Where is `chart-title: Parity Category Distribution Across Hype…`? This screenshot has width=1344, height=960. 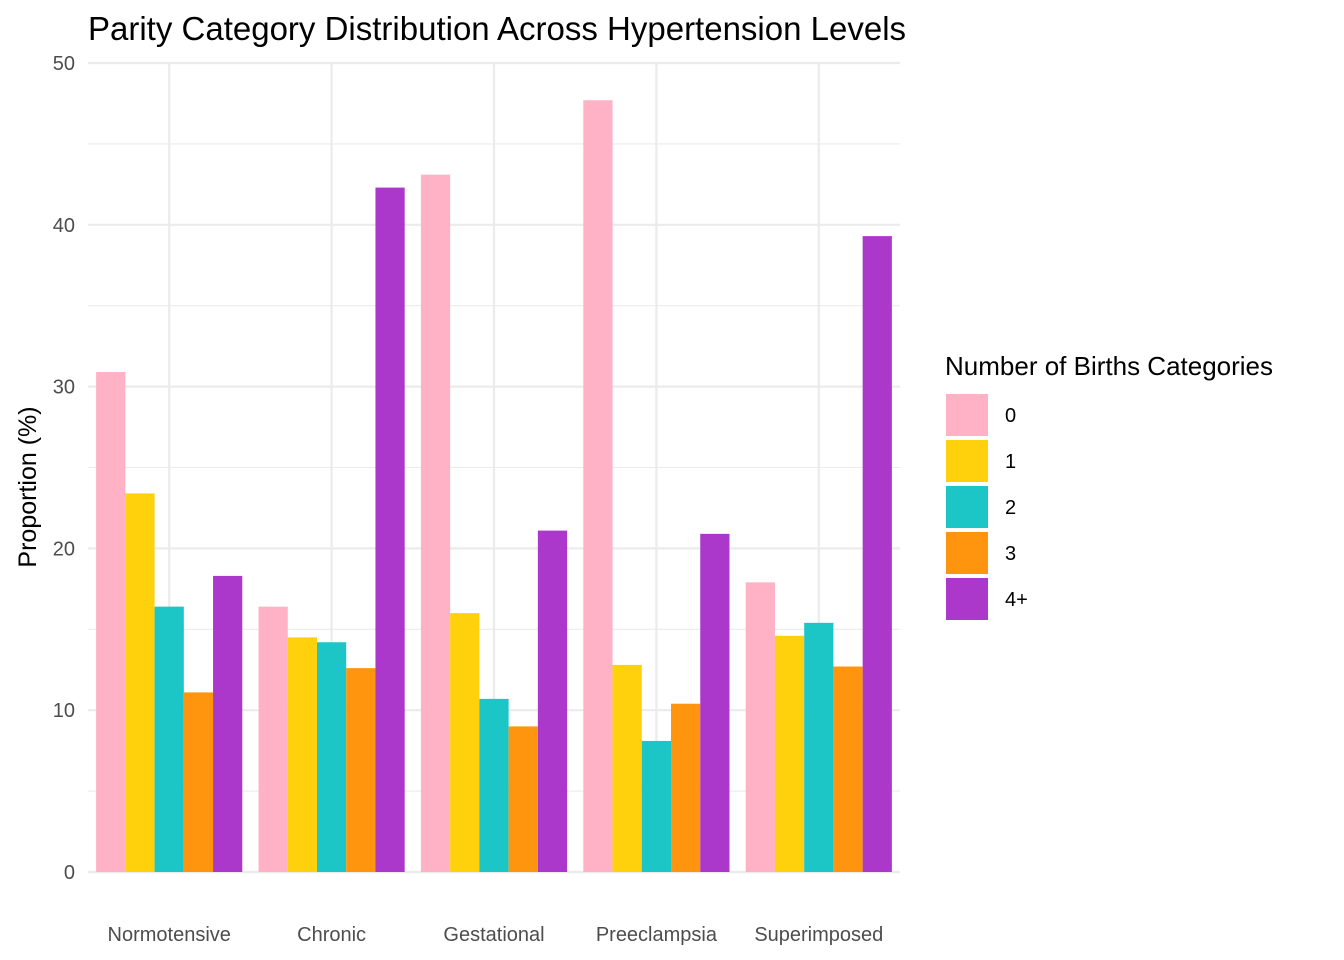 chart-title: Parity Category Distribution Across Hype… is located at coordinates (497, 28).